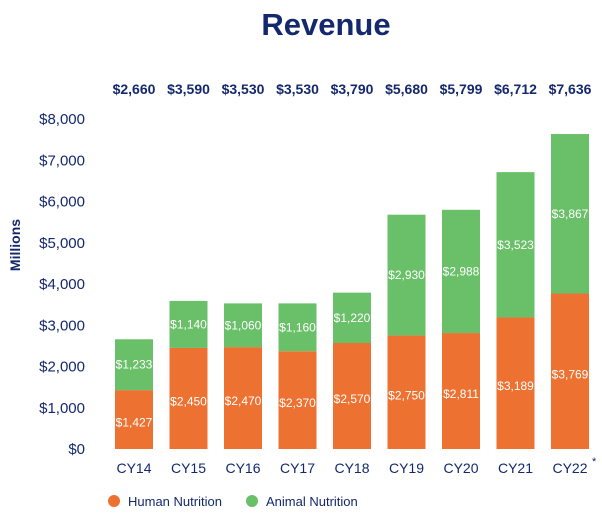 Image resolution: width=602 pixels, height=520 pixels. I want to click on animal-nutrition-value-label: $3,867, so click(570, 214).